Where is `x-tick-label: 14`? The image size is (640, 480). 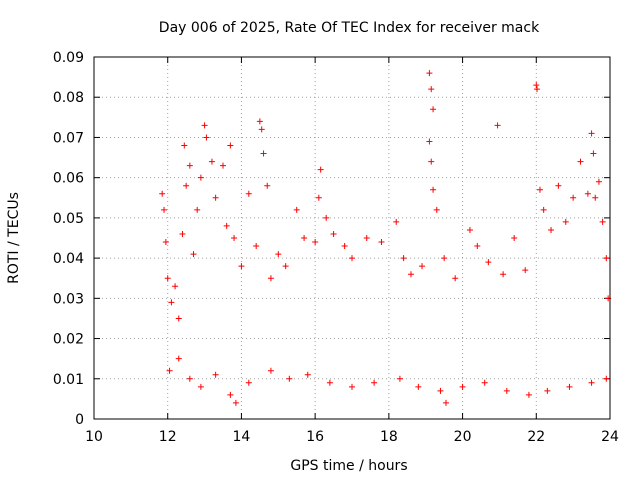
x-tick-label: 14 is located at coordinates (242, 437).